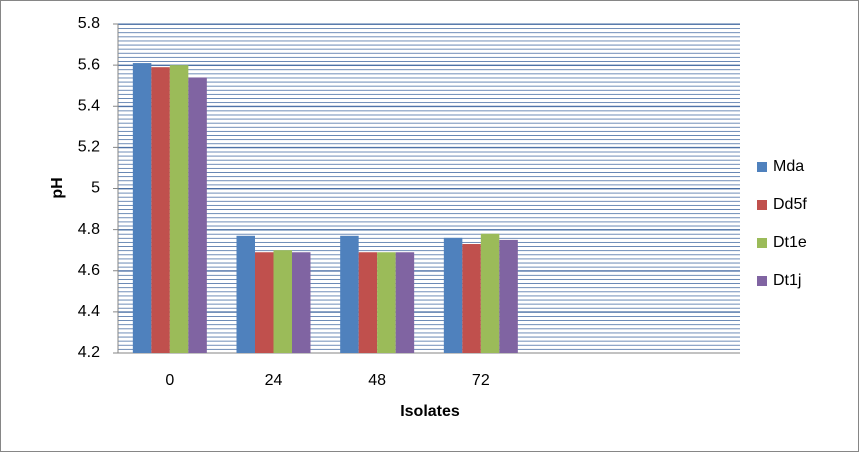 The height and width of the screenshot is (452, 859). Describe the element at coordinates (274, 380) in the screenshot. I see `x-tick-label: 24` at that location.